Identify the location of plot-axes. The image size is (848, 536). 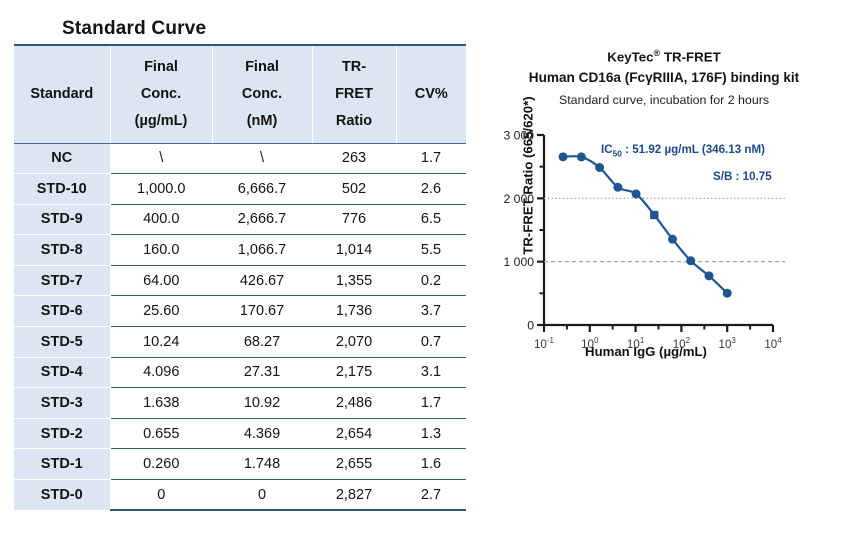
(656, 232).